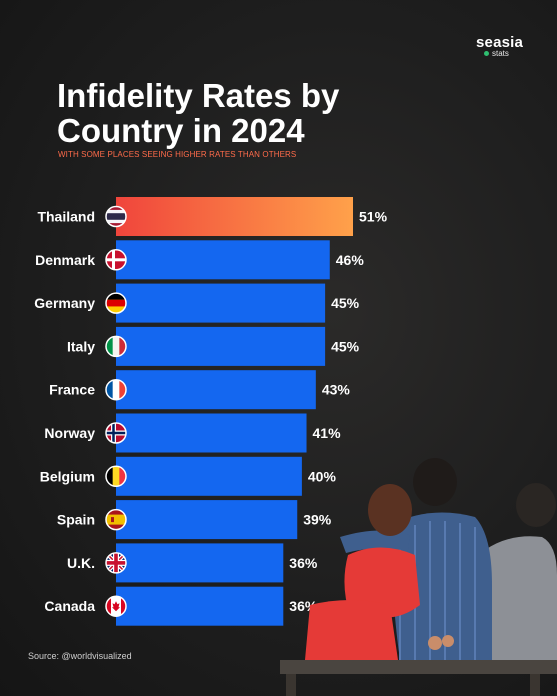 This screenshot has height=696, width=557. Describe the element at coordinates (211, 433) in the screenshot. I see `bar-norway` at that location.